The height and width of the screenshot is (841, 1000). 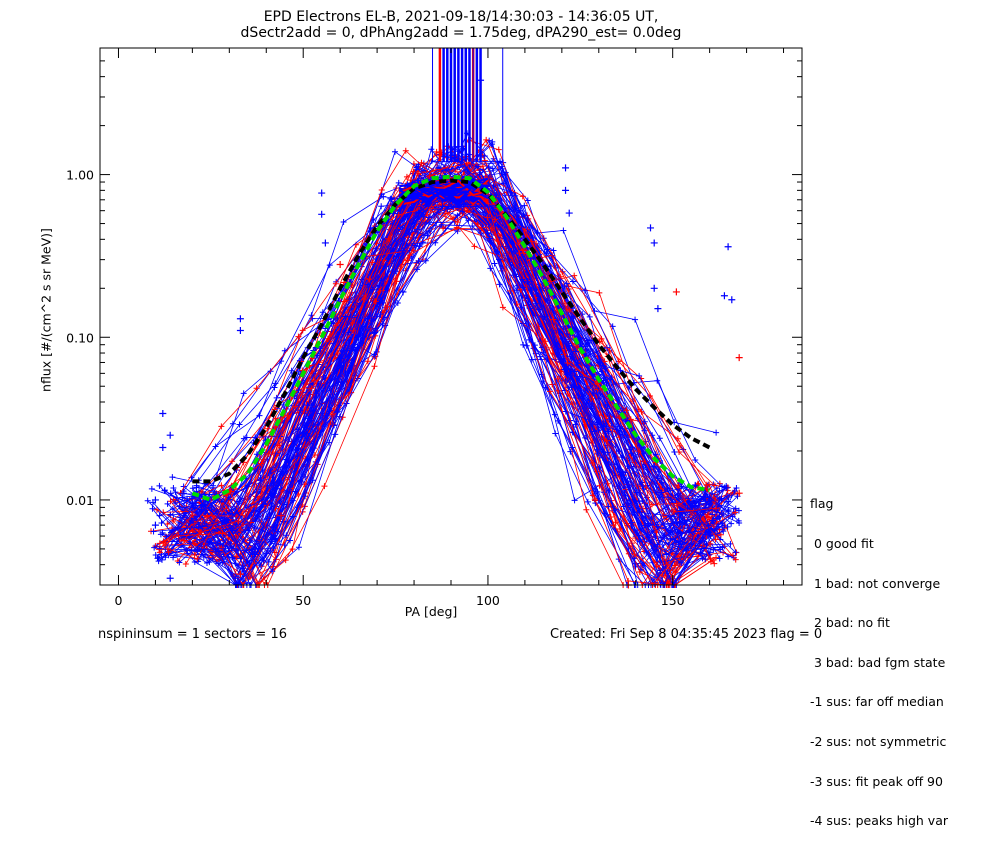 What do you see at coordinates (822, 504) in the screenshot?
I see `legend-title: flag` at bounding box center [822, 504].